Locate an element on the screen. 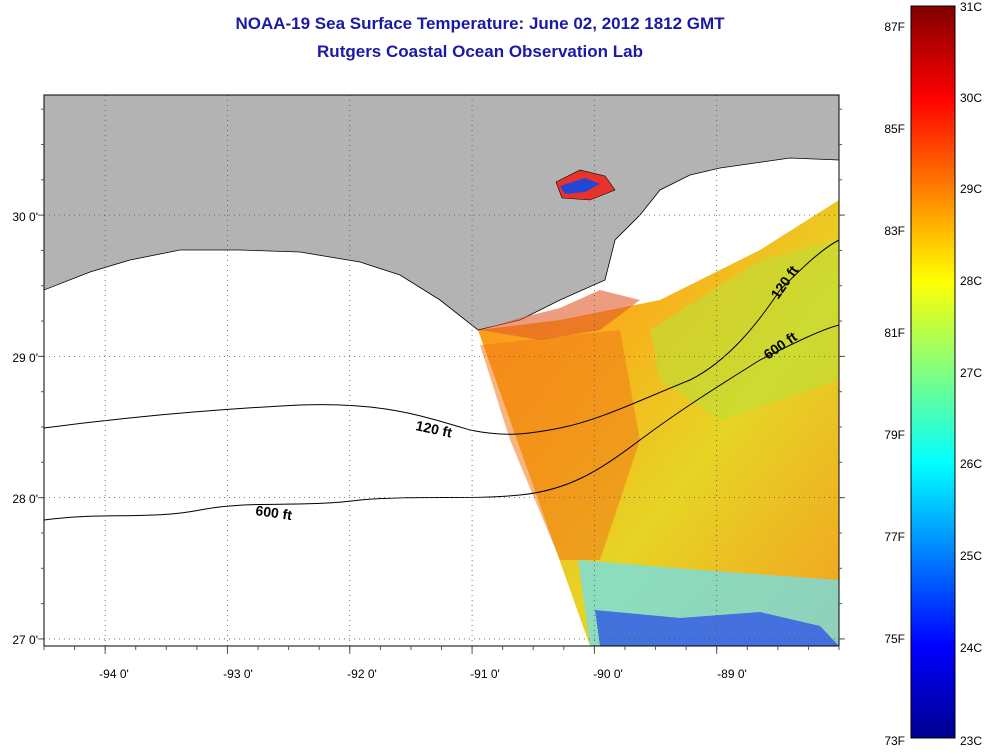 The width and height of the screenshot is (992, 754). lat-label: 27 0' is located at coordinates (25, 640).